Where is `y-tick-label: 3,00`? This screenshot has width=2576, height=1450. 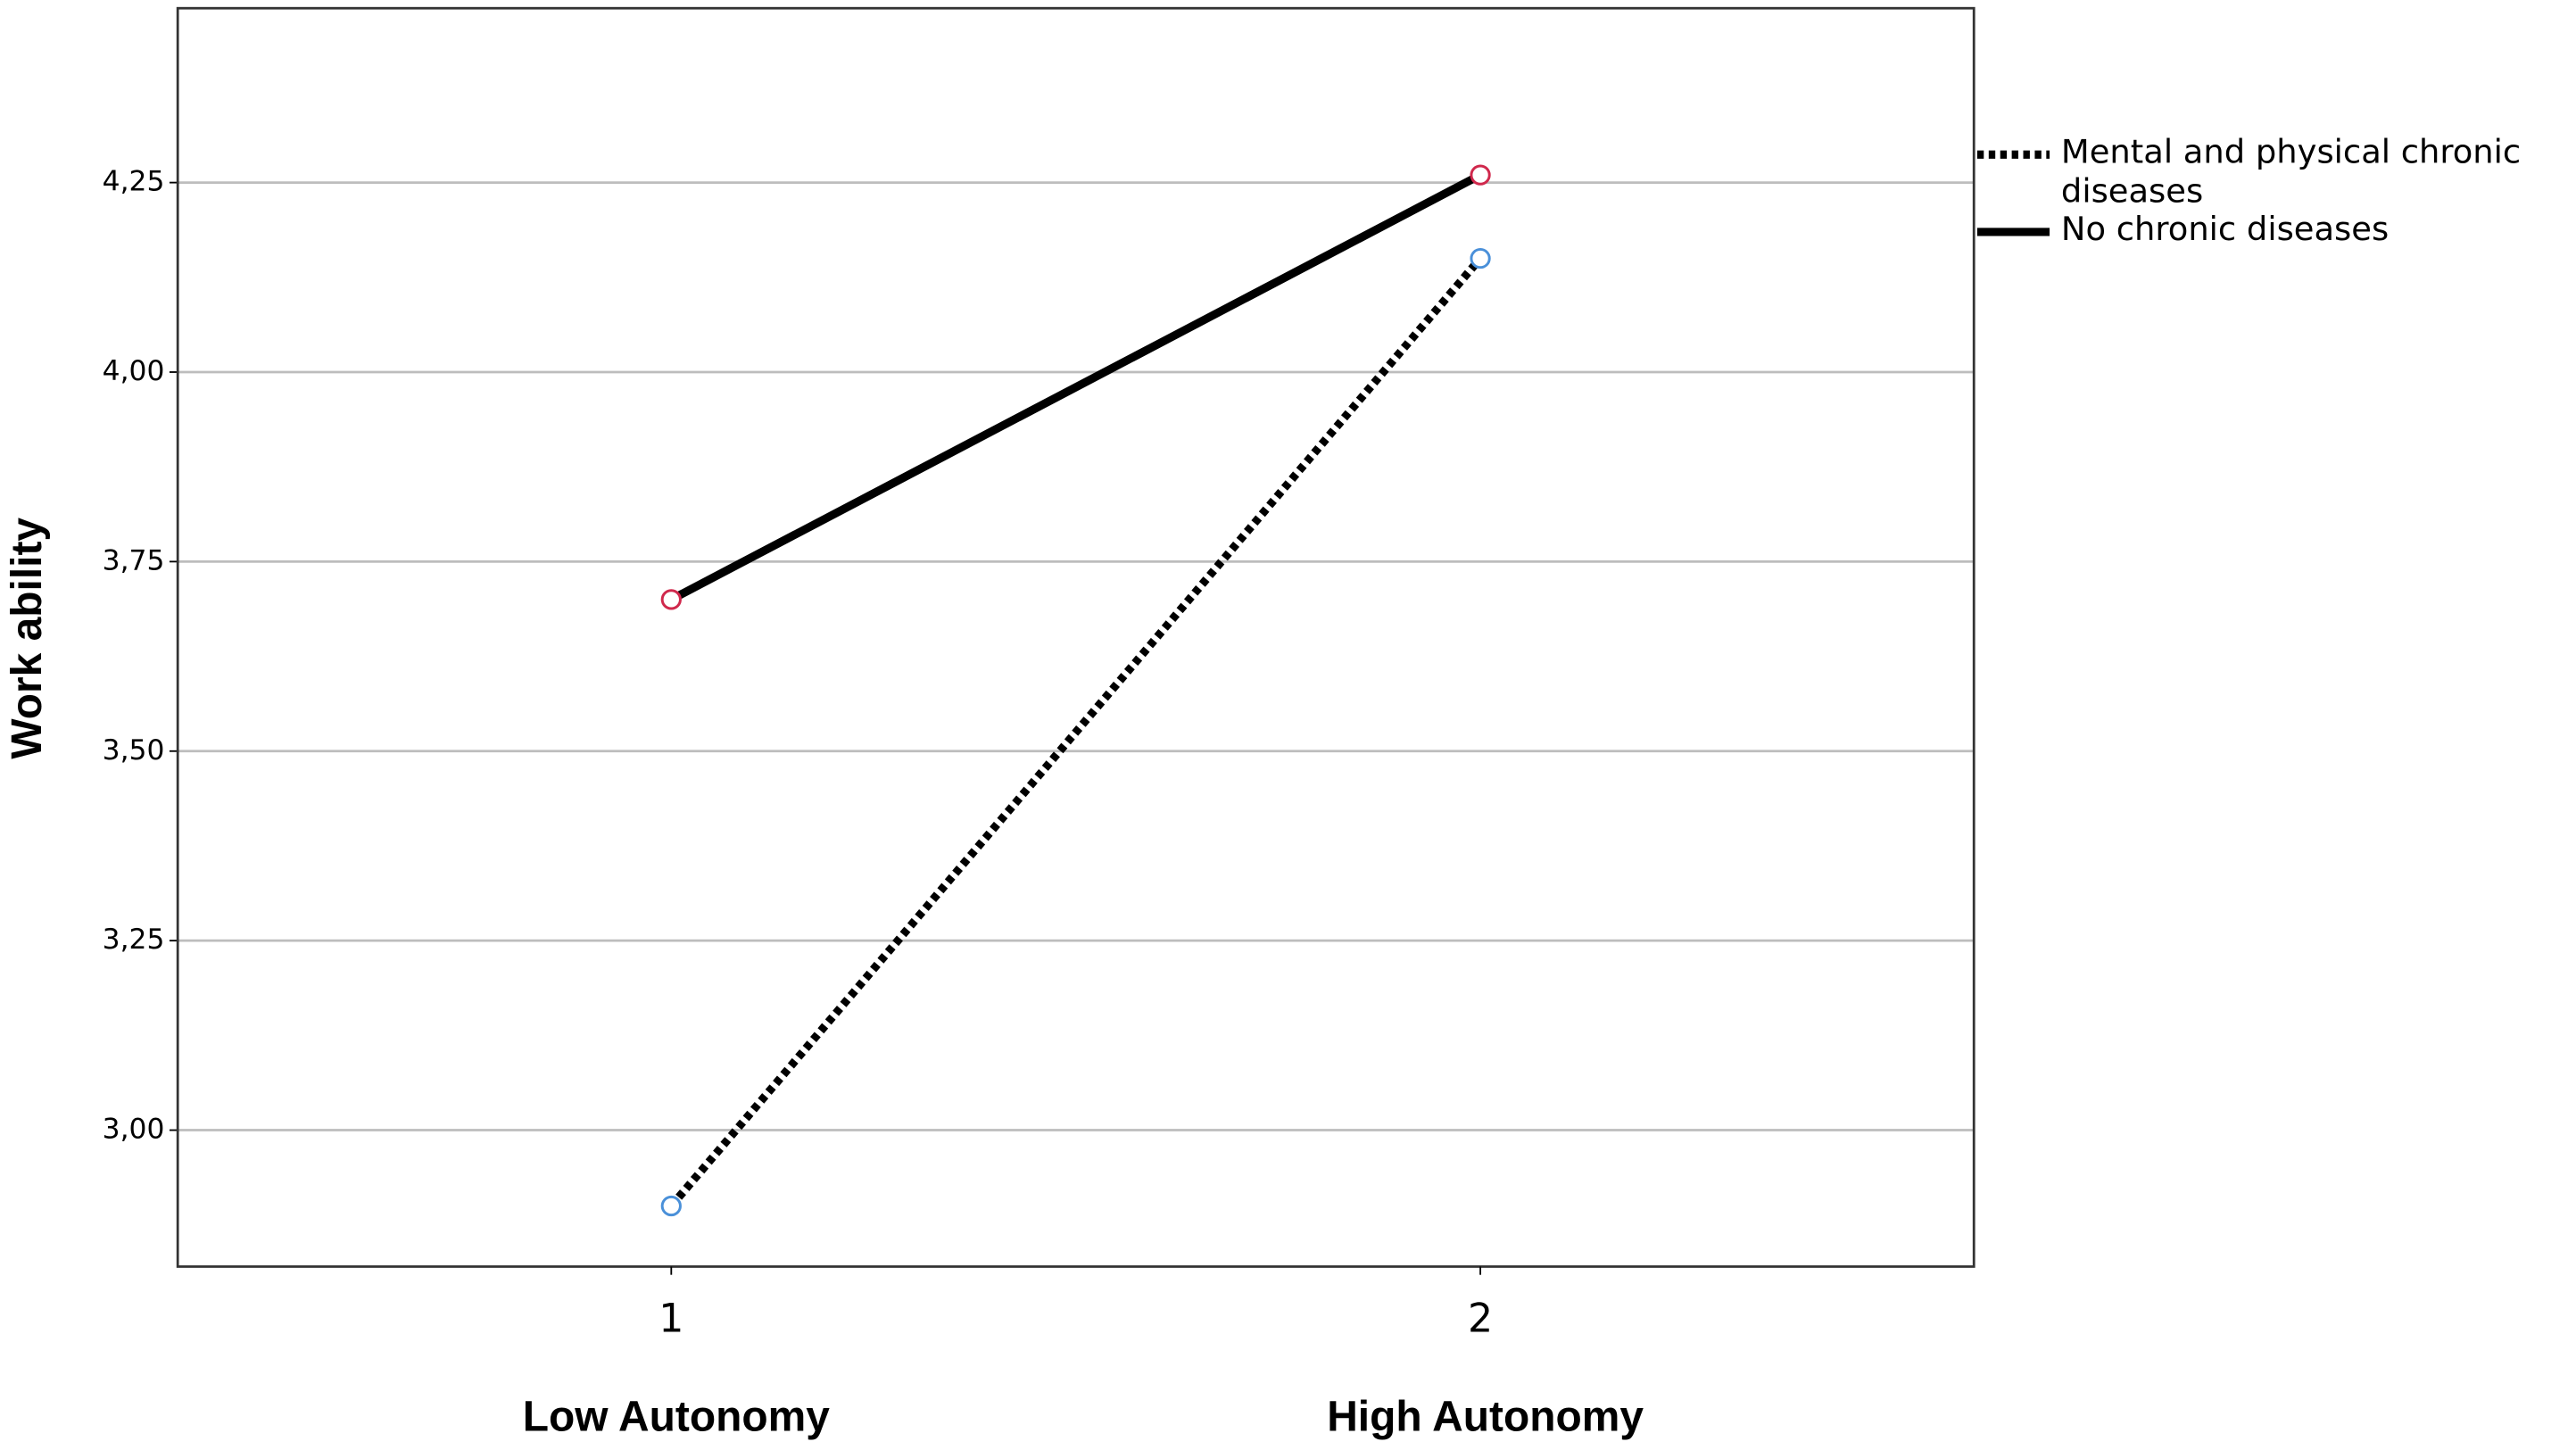 y-tick-label: 3,00 is located at coordinates (134, 1130).